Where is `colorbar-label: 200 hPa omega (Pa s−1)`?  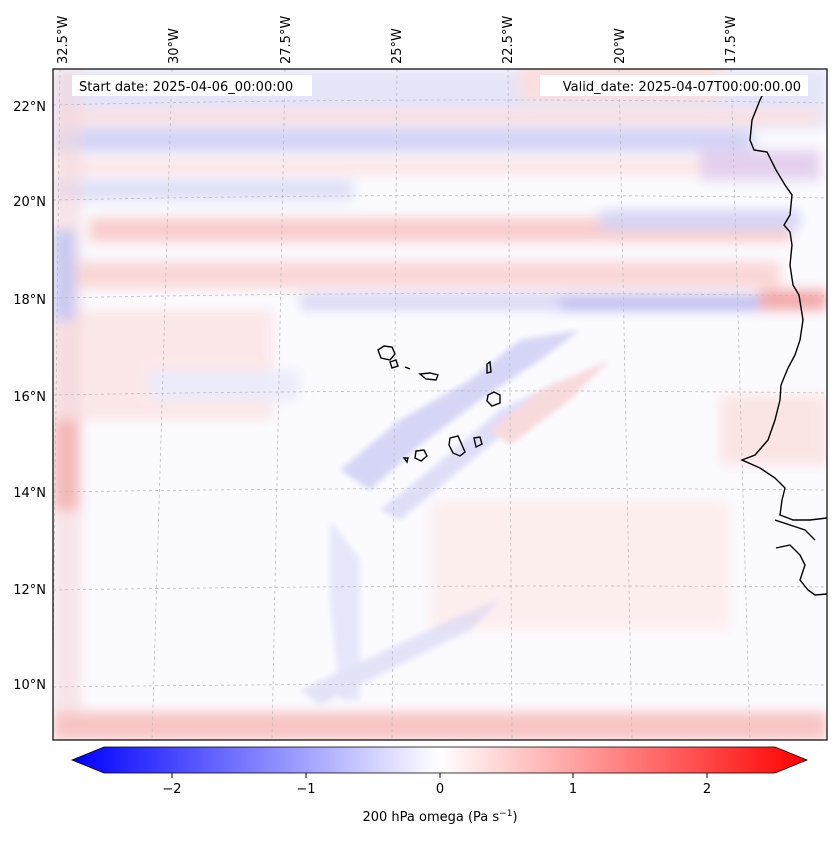
colorbar-label: 200 hPa omega (Pa s−1) is located at coordinates (439, 817).